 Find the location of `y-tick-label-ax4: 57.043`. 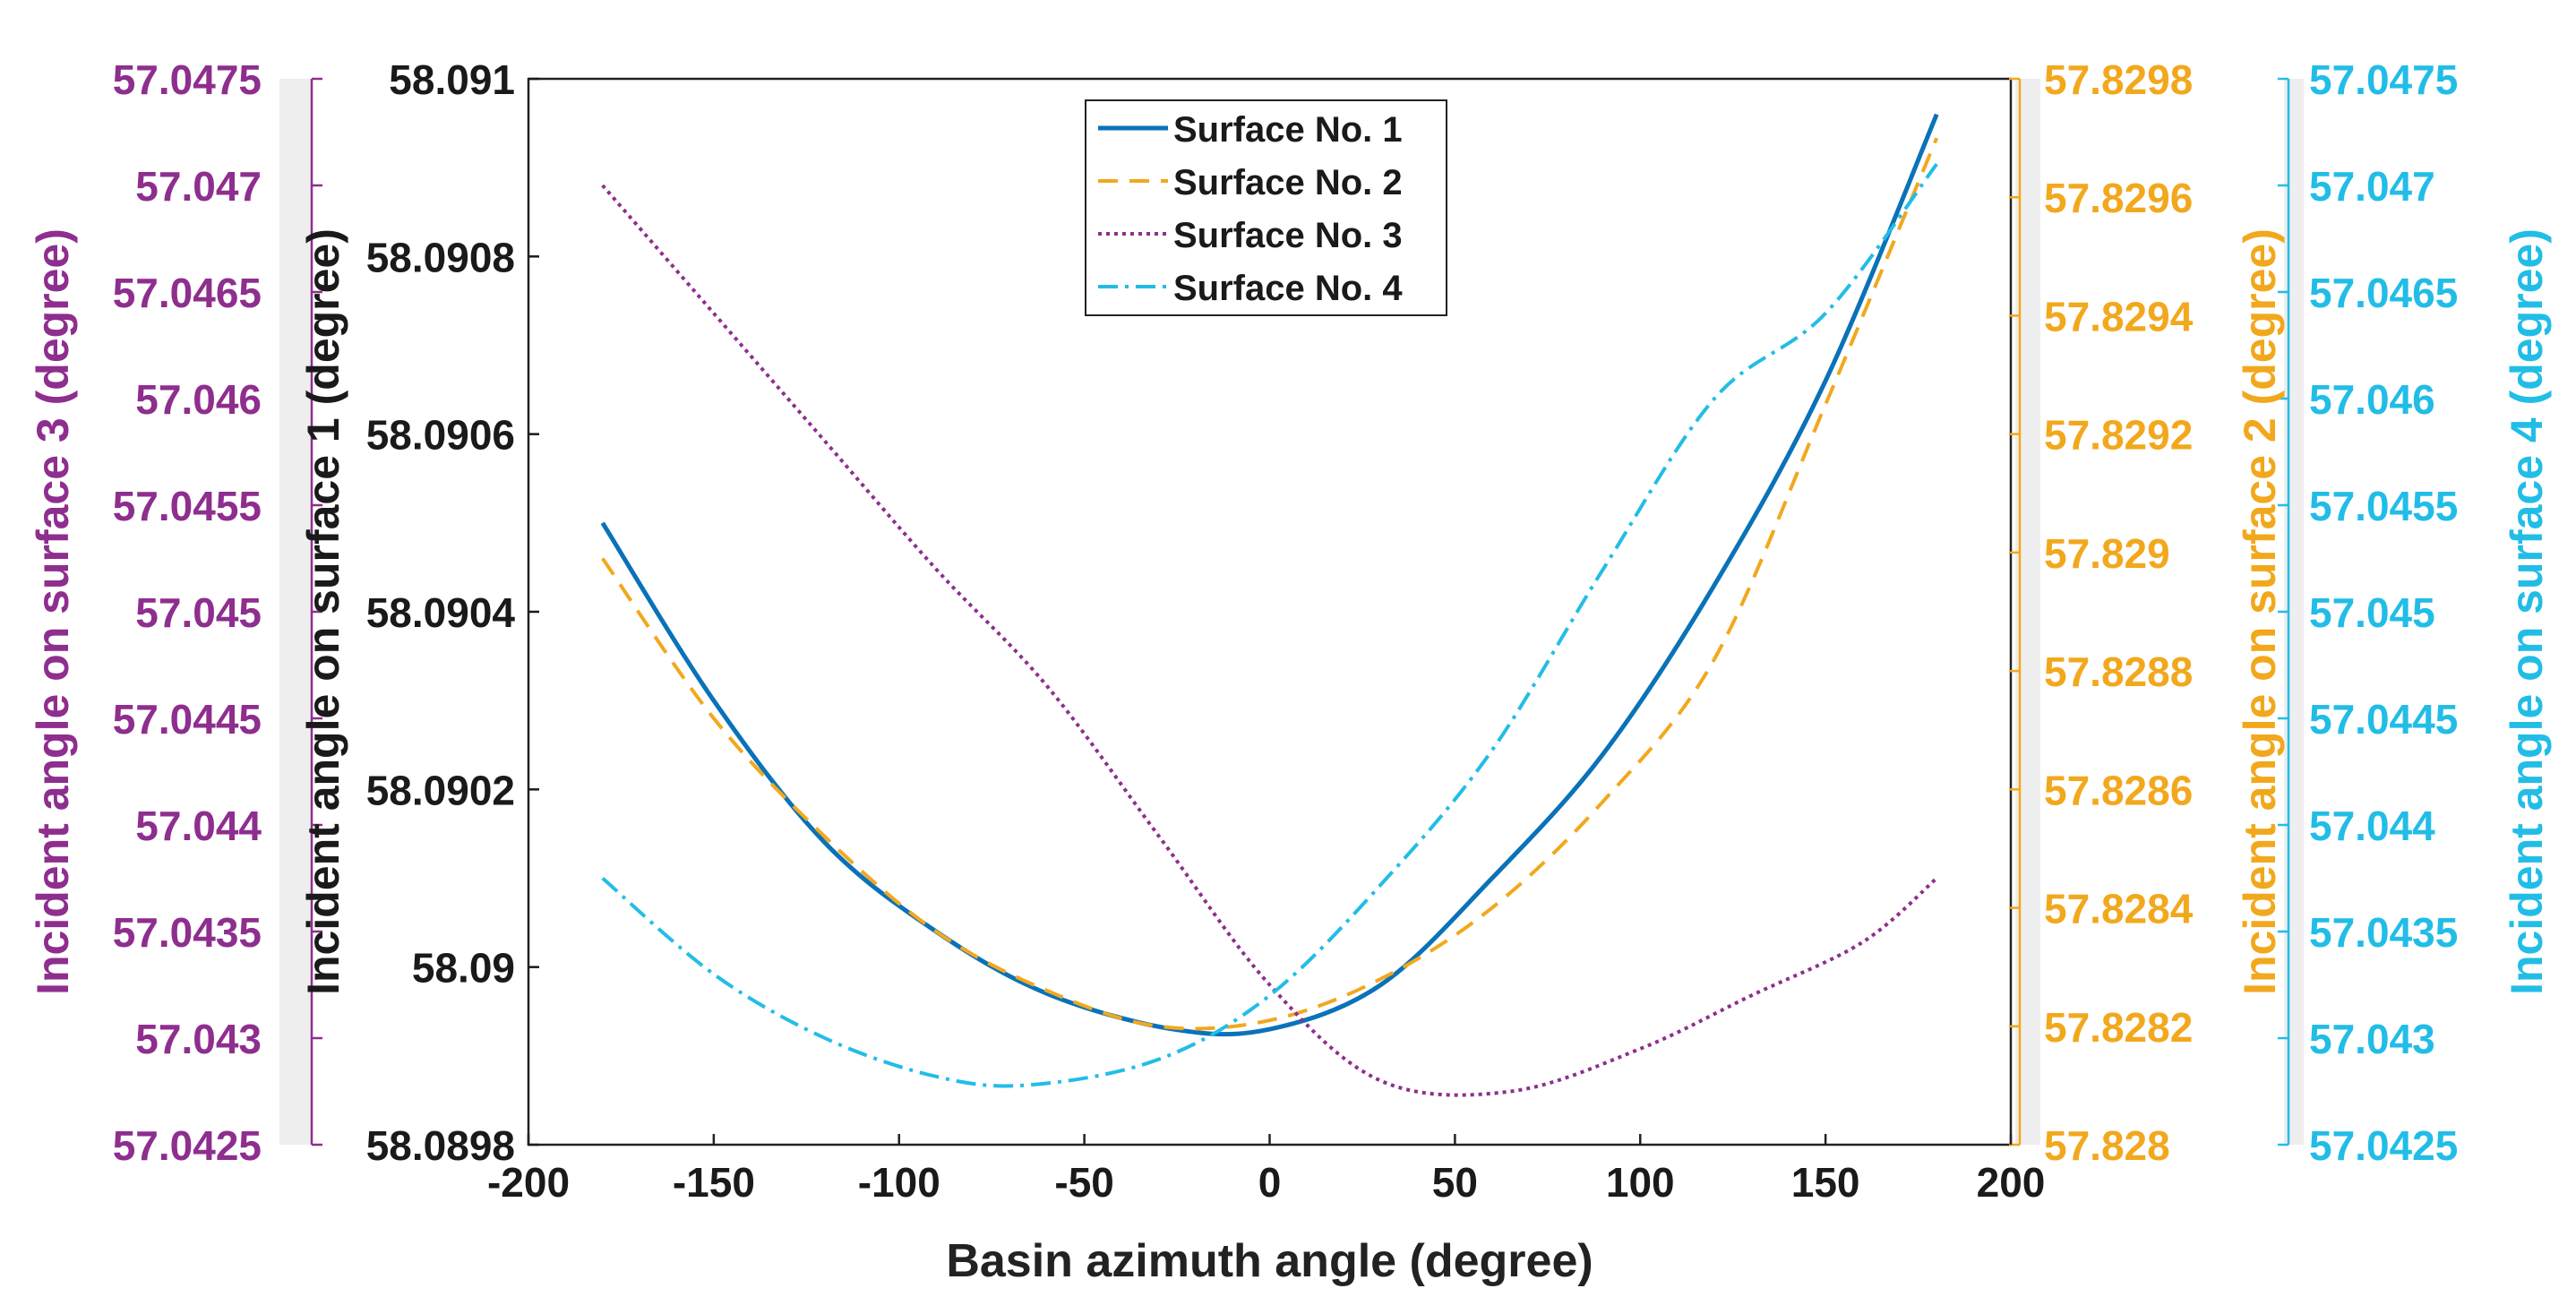

y-tick-label-ax4: 57.043 is located at coordinates (2372, 1039).